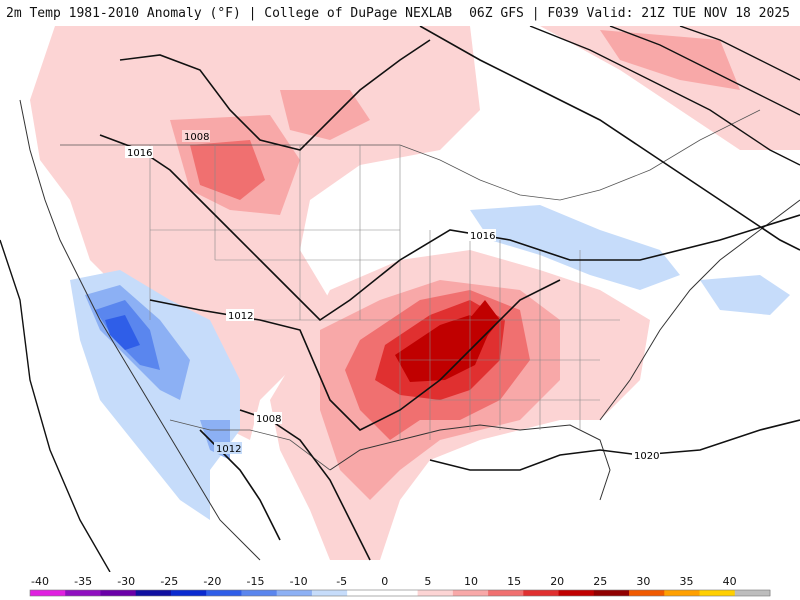 The height and width of the screenshot is (600, 800). Describe the element at coordinates (256, 581) in the screenshot. I see `legend-tick-label: -15` at that location.